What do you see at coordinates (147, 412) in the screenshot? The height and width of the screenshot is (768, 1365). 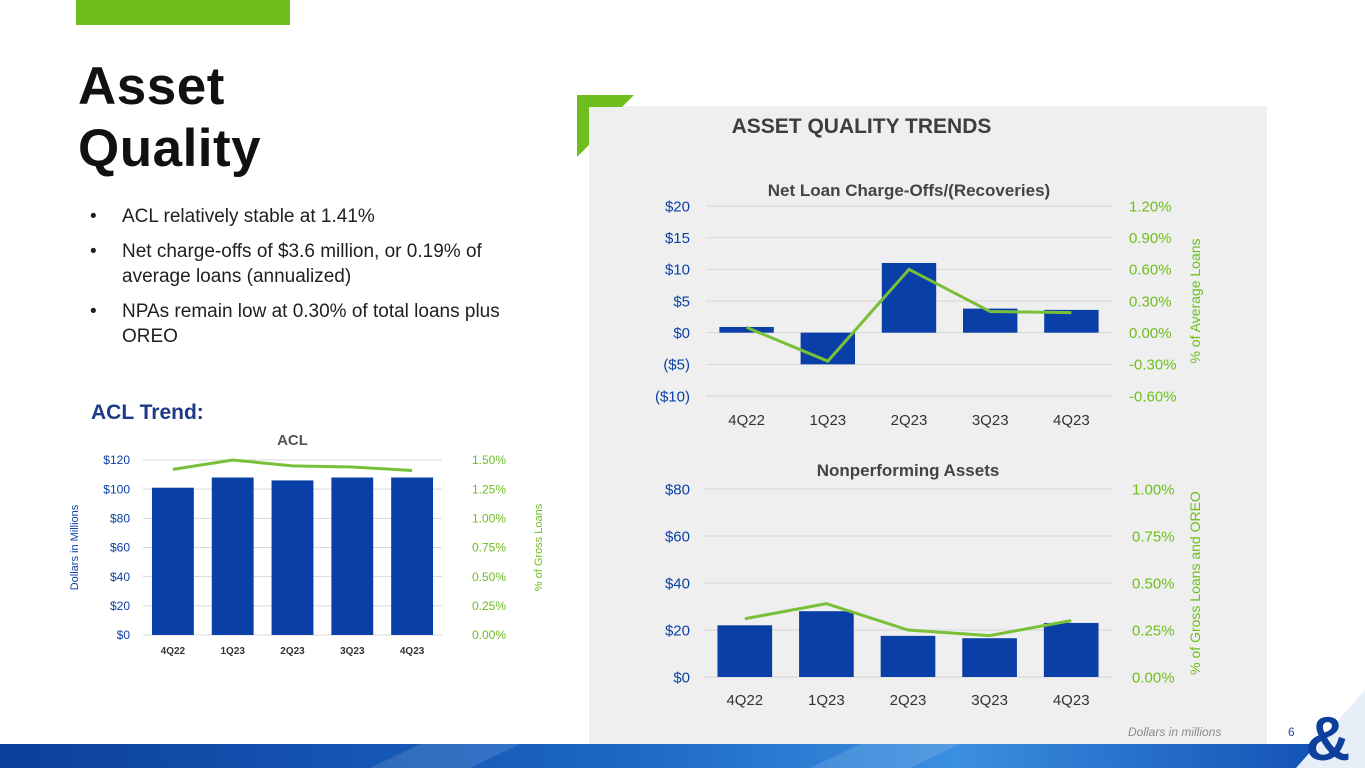 I see `acl-trend-heading: ACL Trend:` at bounding box center [147, 412].